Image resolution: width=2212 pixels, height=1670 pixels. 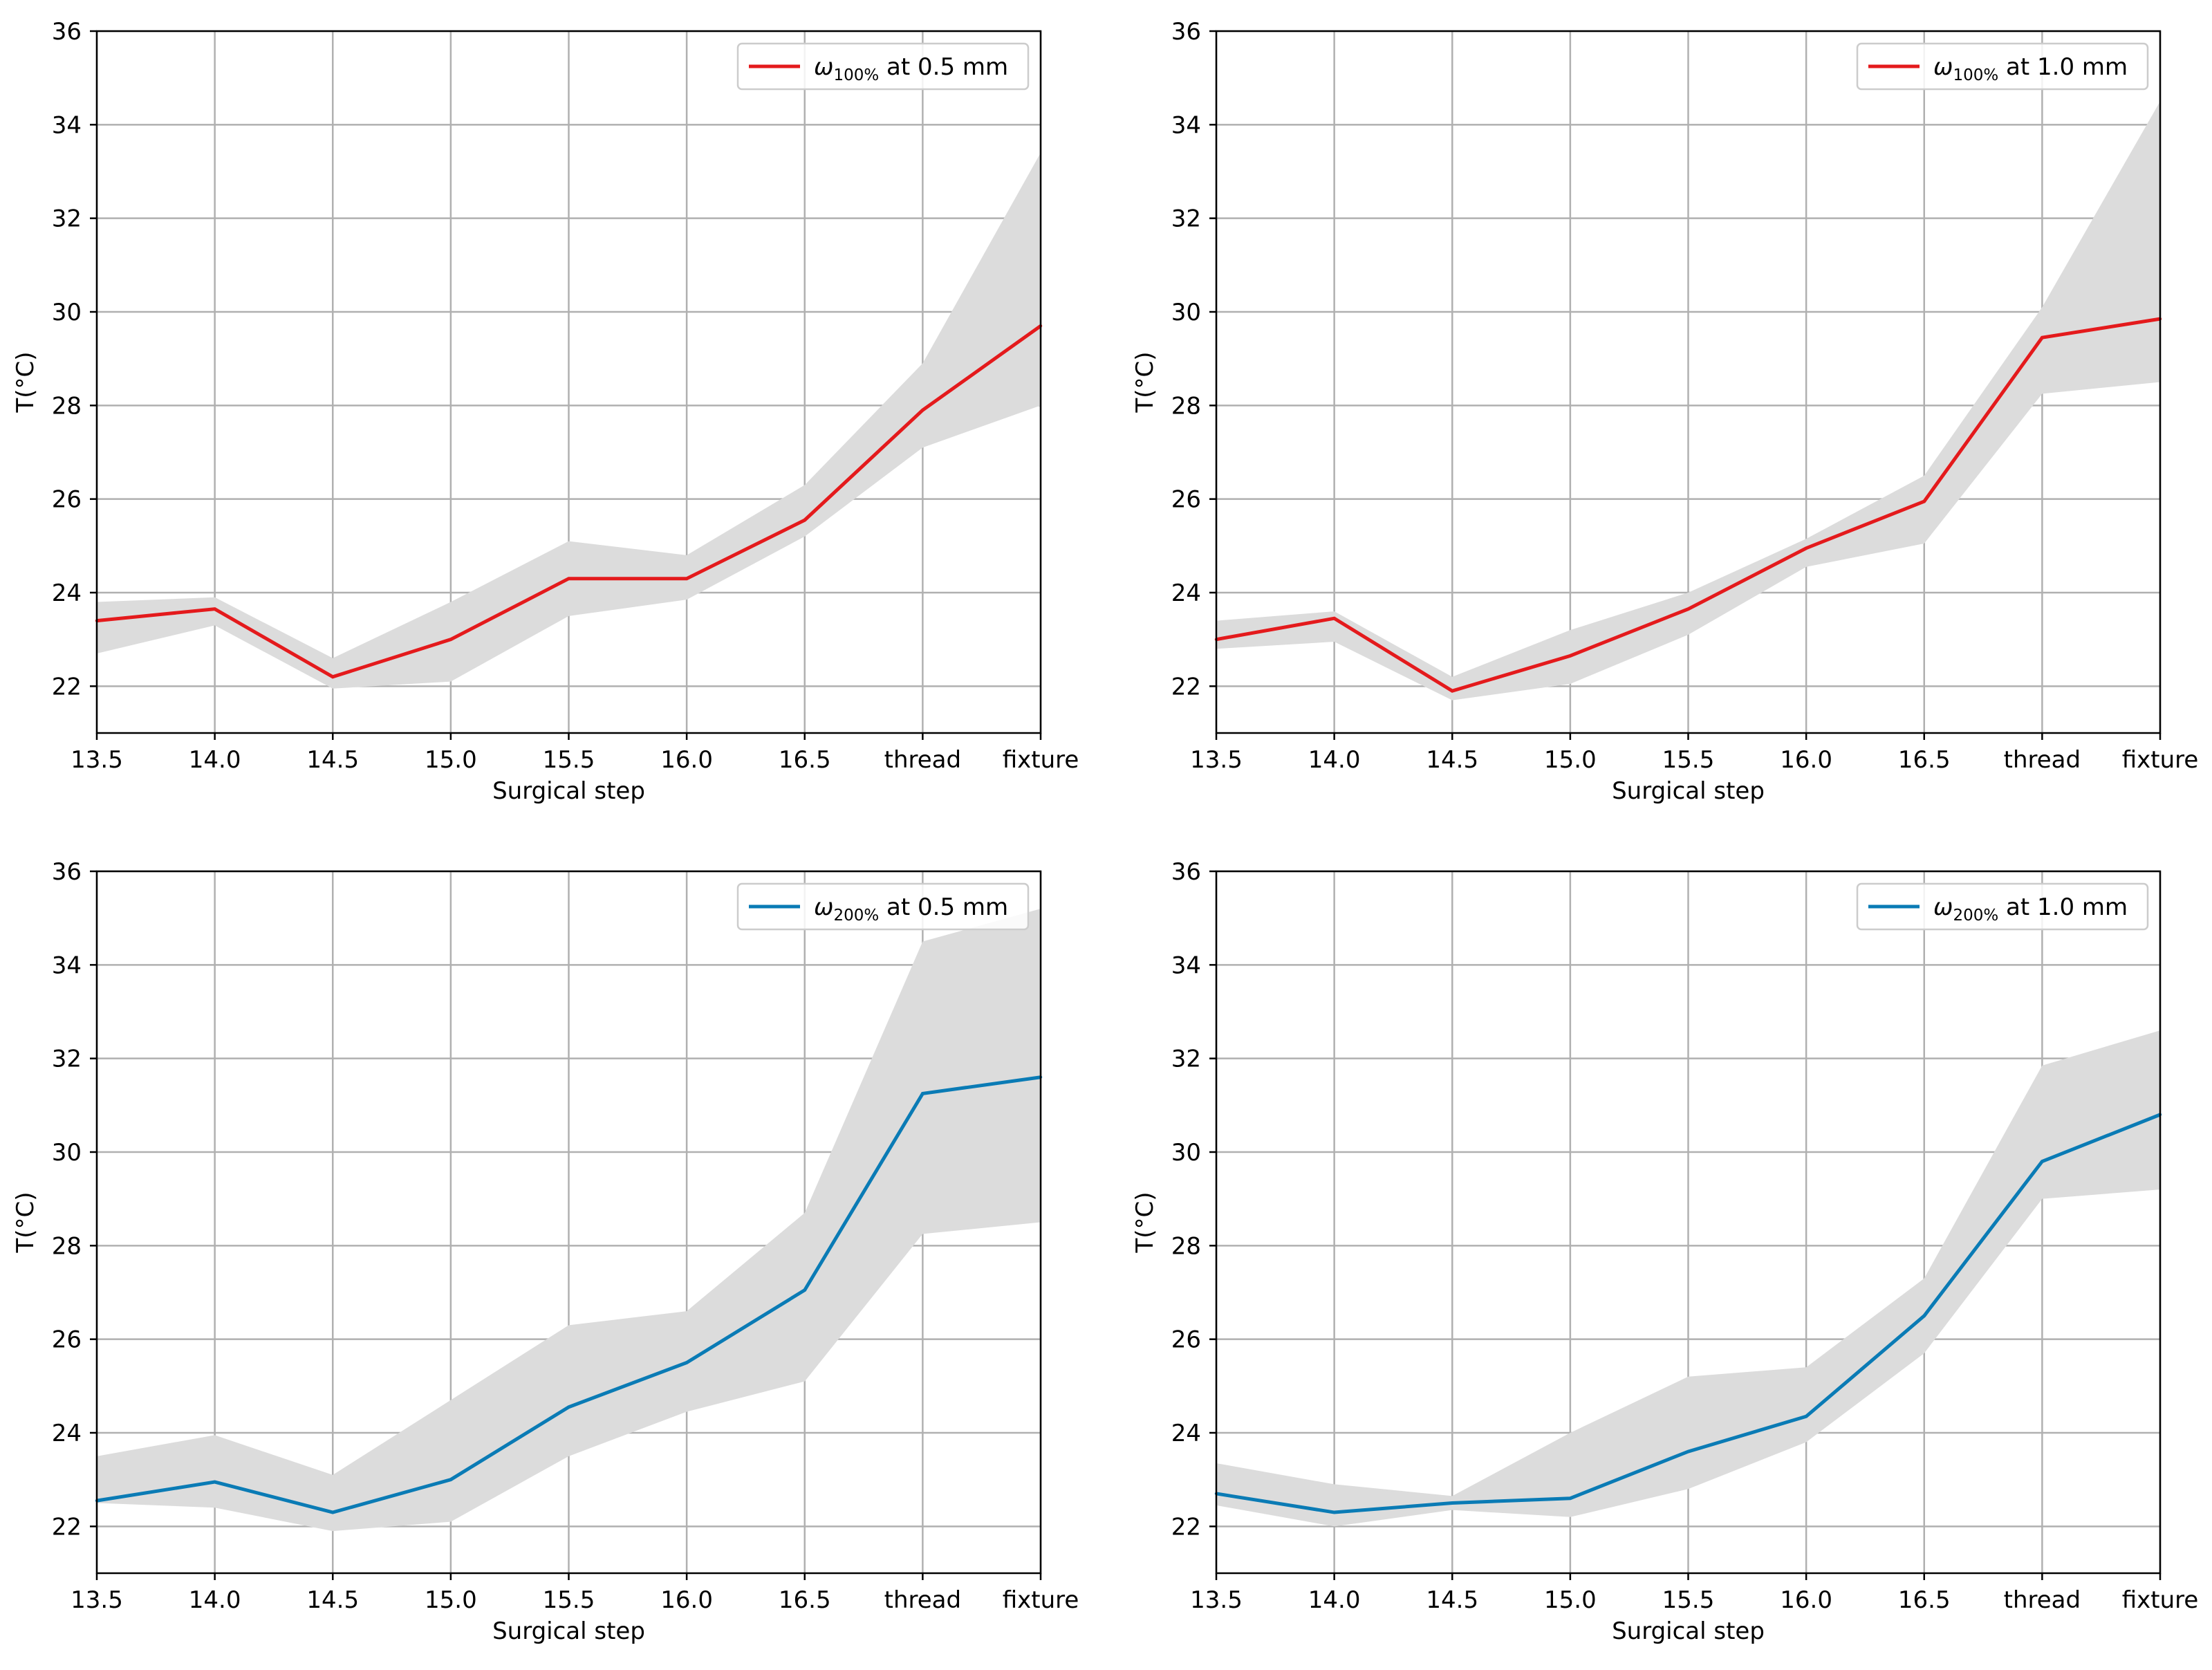 I want to click on legend: ω200% at 1.0 mm, so click(x=2002, y=906).